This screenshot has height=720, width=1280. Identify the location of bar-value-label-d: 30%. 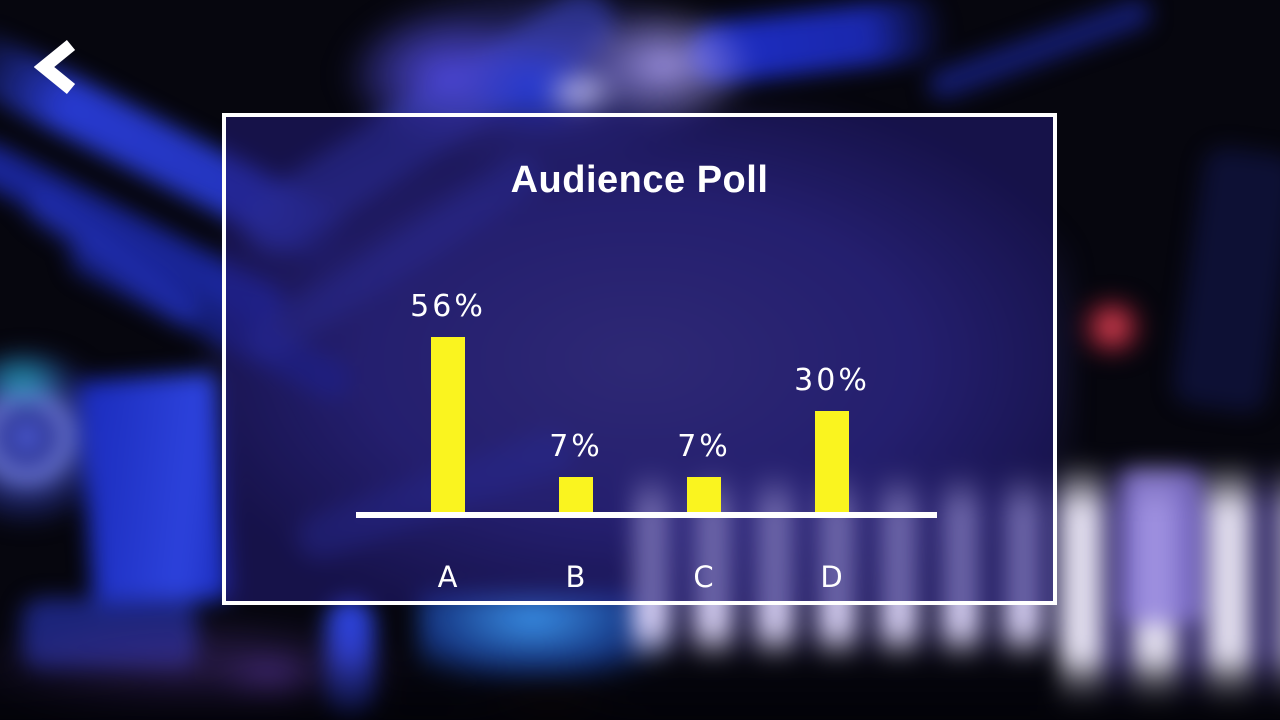
(832, 380).